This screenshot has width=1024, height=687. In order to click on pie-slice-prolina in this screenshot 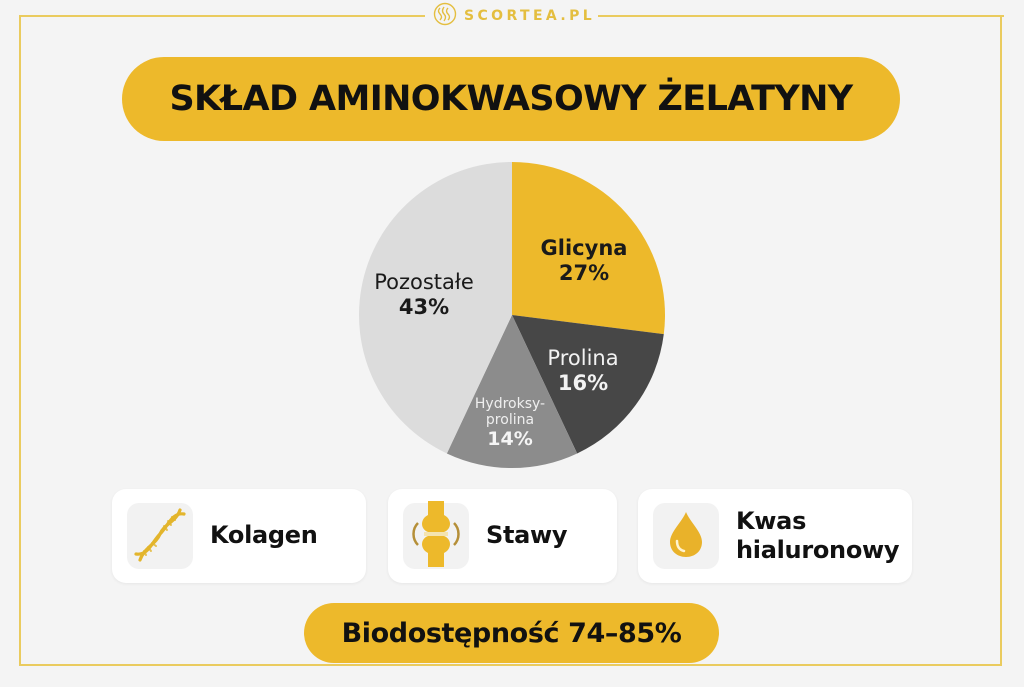, I will do `click(588, 384)`.